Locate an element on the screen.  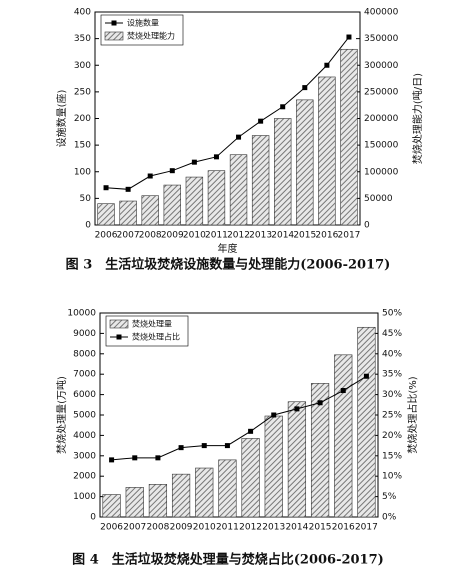
y2-tick-label: 20% is located at coordinates (392, 436).